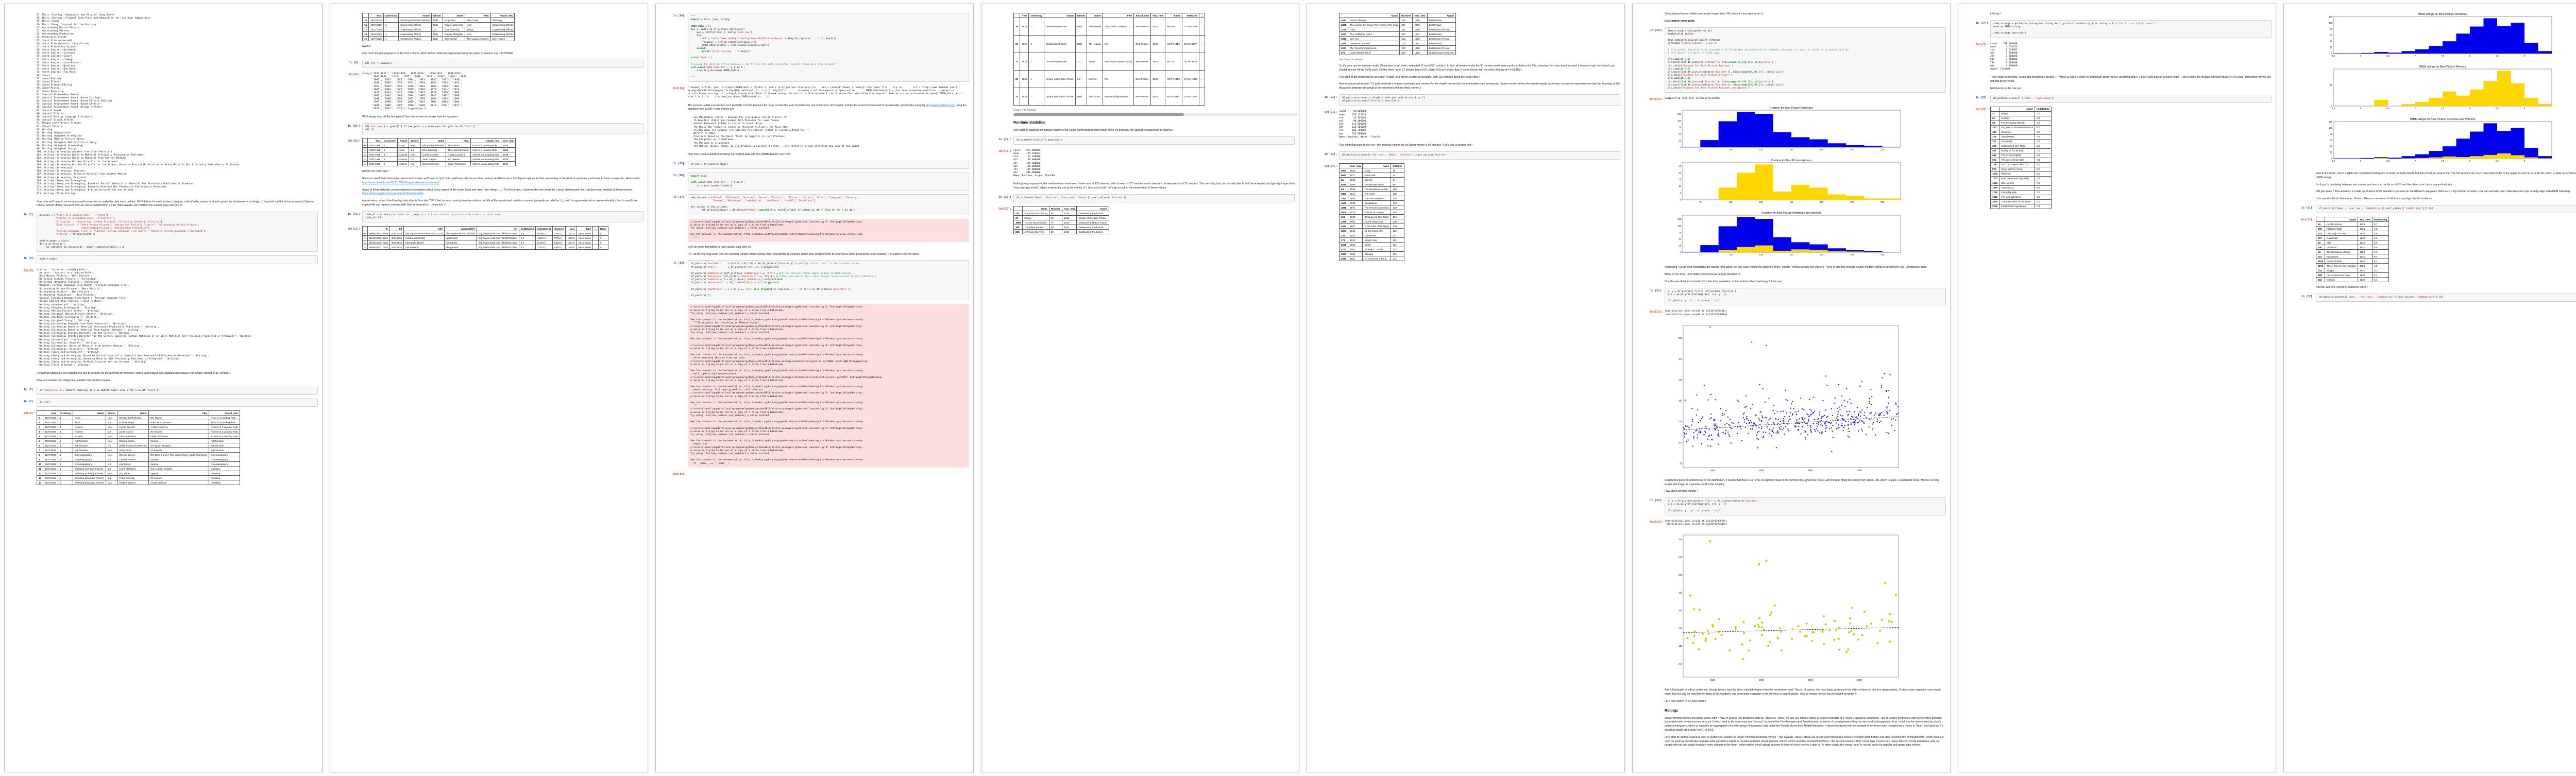  Describe the element at coordinates (1343, 245) in the screenshot. I see `table-cell: 8698` at that location.